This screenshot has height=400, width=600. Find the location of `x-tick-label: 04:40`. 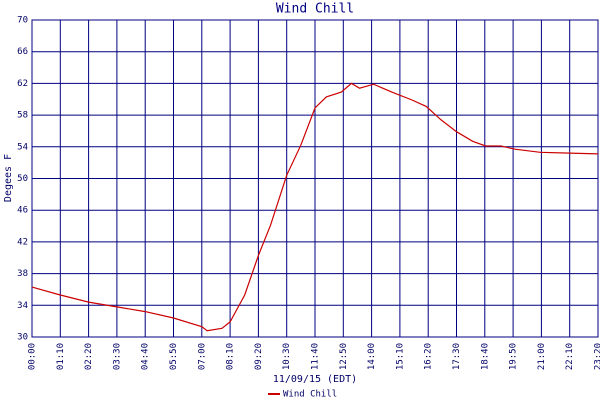

x-tick-label: 04:40 is located at coordinates (146, 356).